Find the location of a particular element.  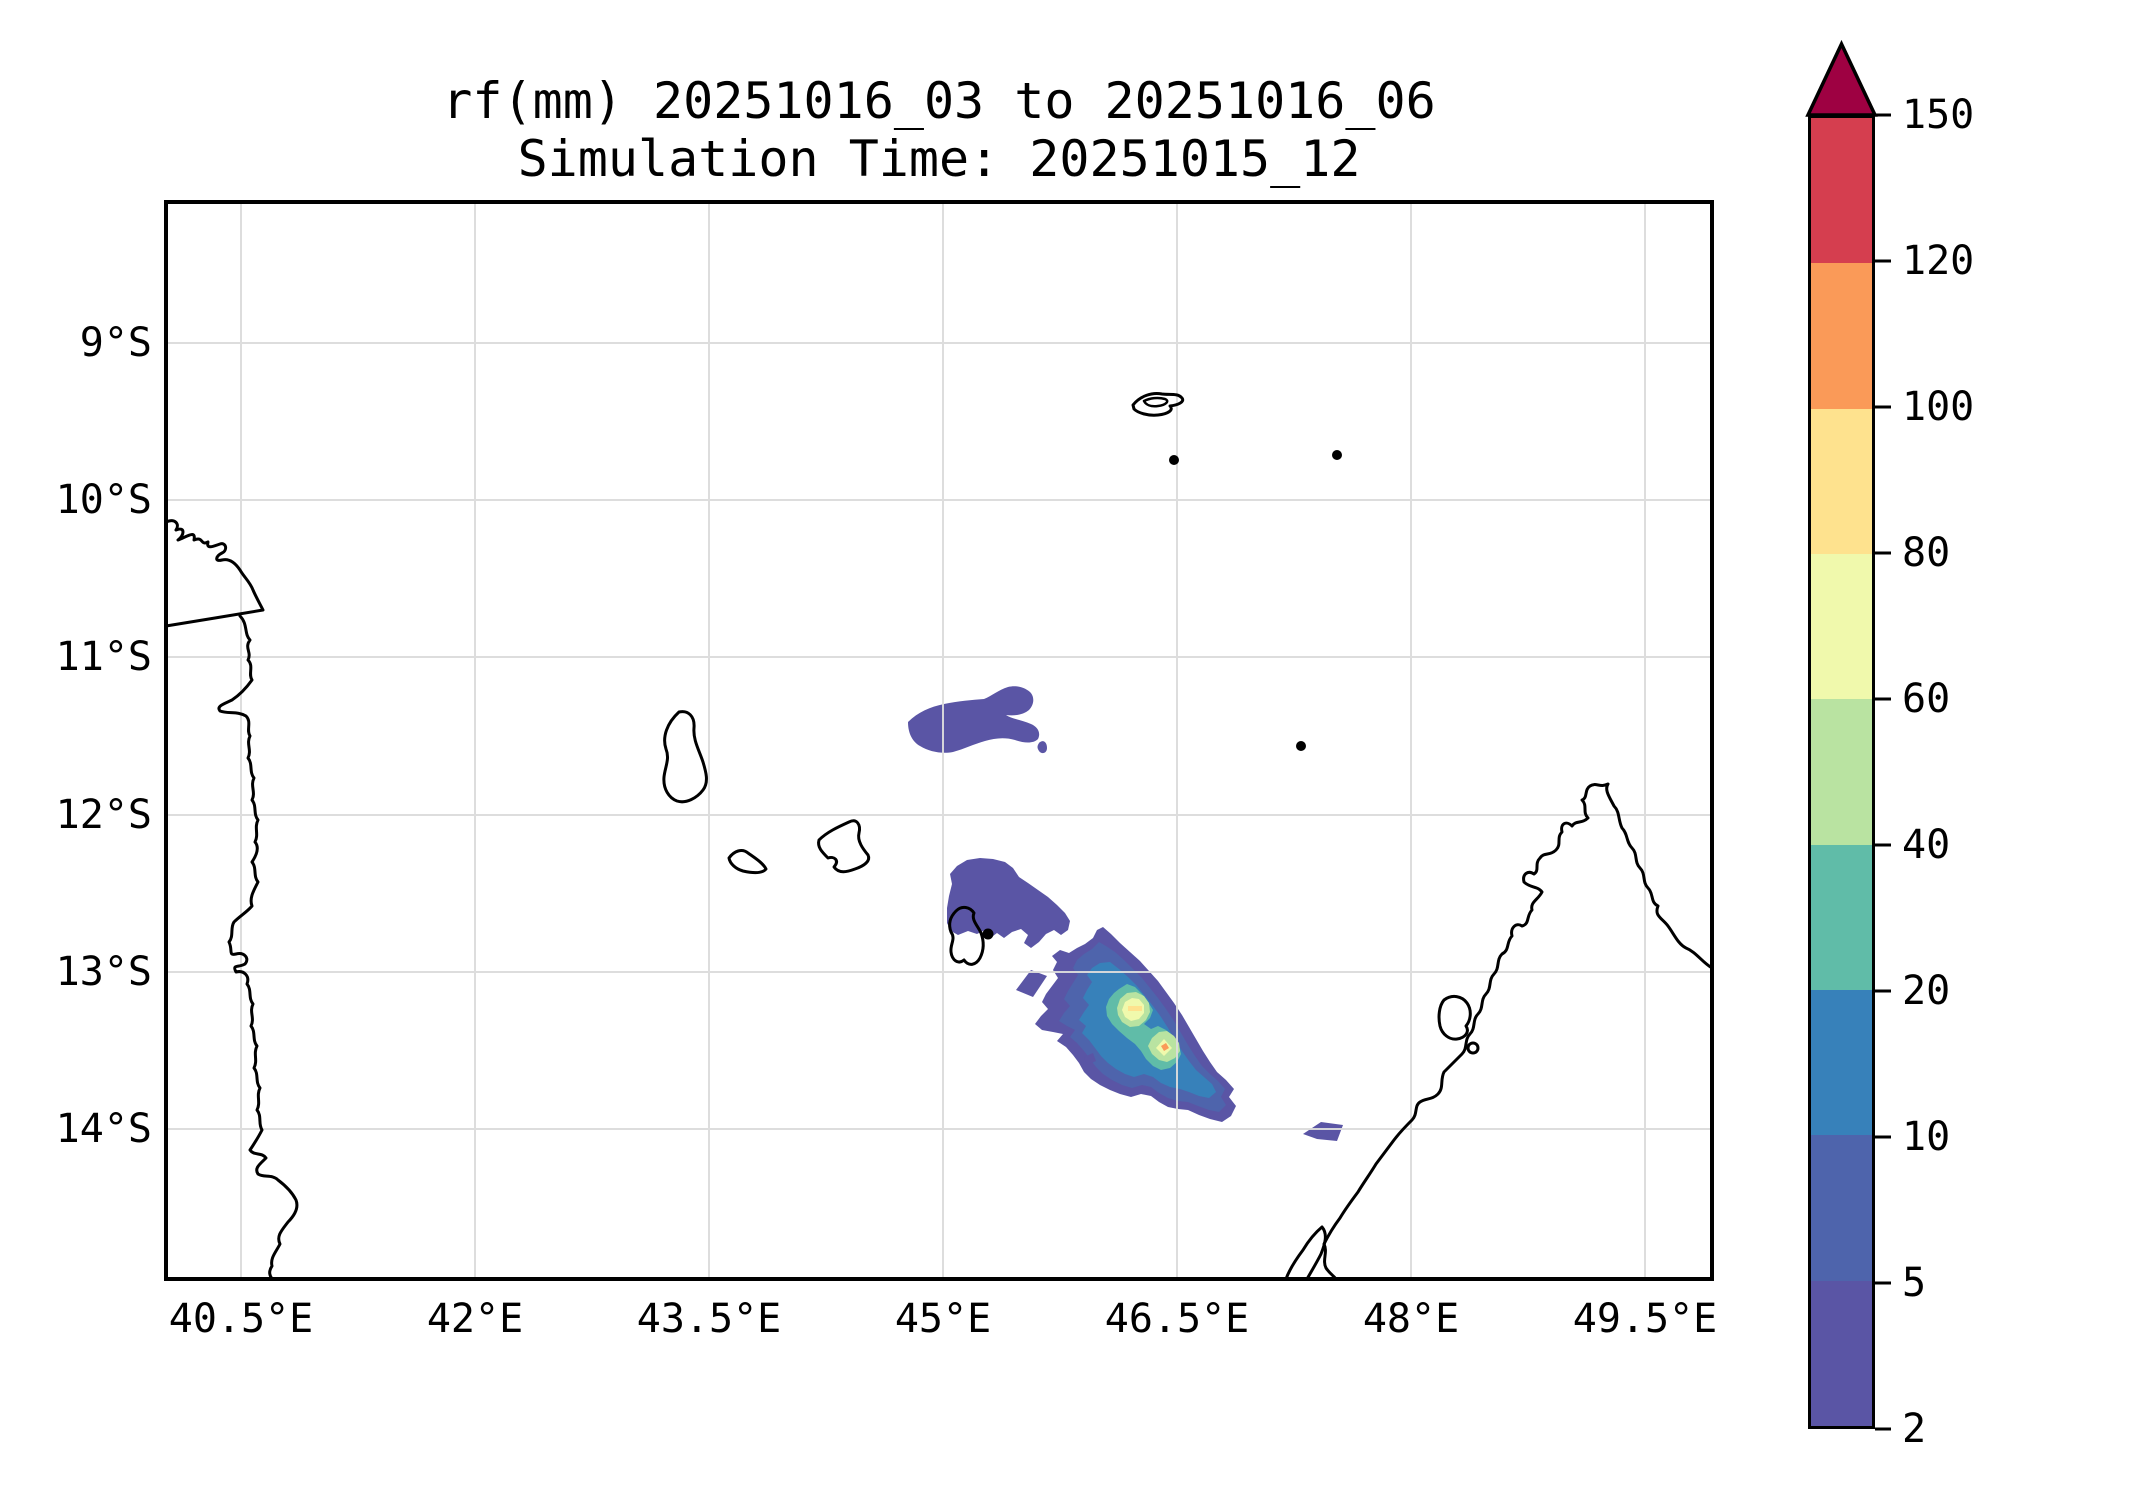

coastline-aldabra-lagoon is located at coordinates (1155, 402).